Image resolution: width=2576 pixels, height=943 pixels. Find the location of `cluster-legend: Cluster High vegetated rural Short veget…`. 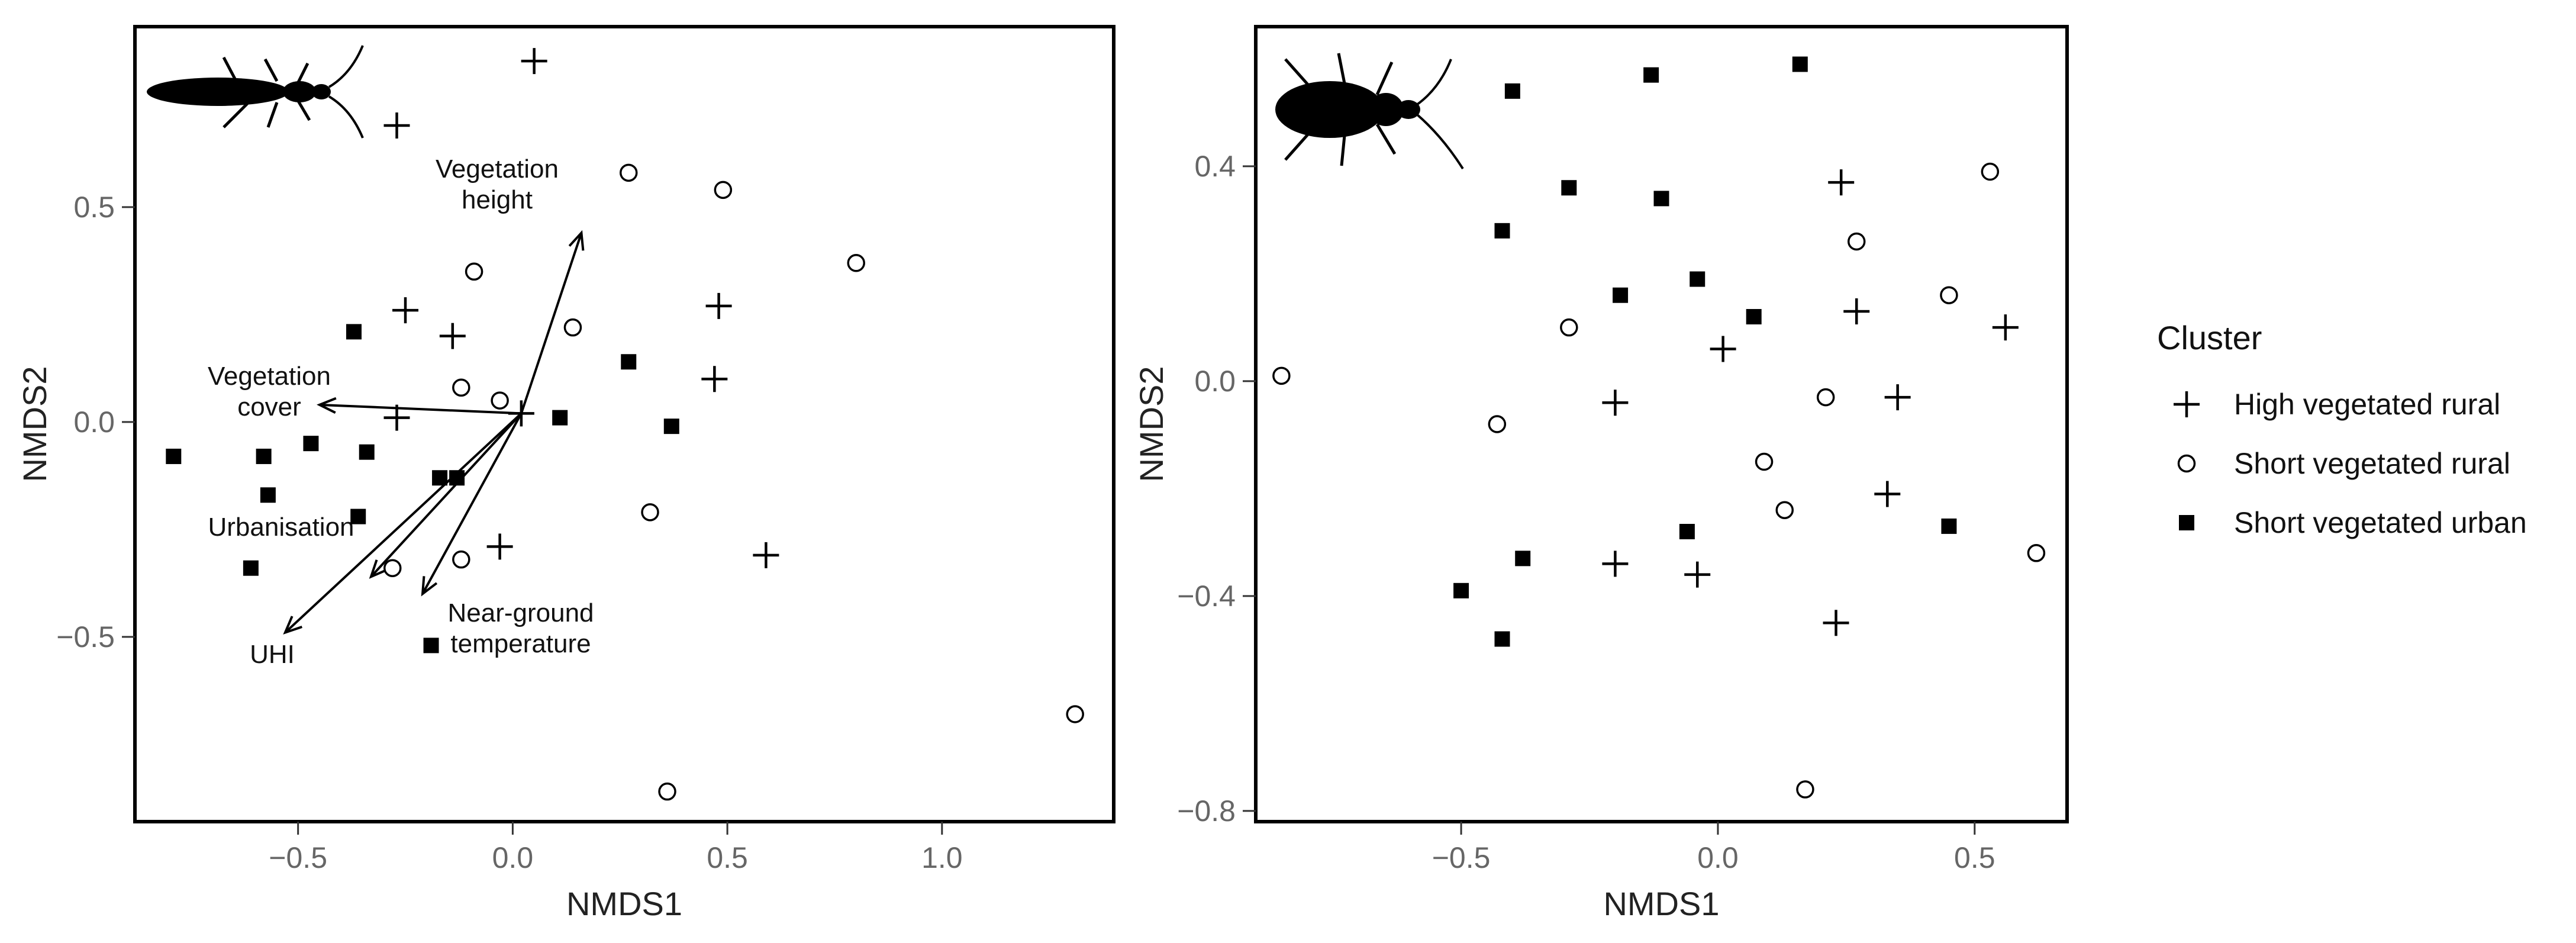

cluster-legend: Cluster High vegetated rural Short veget… is located at coordinates (2342, 429).